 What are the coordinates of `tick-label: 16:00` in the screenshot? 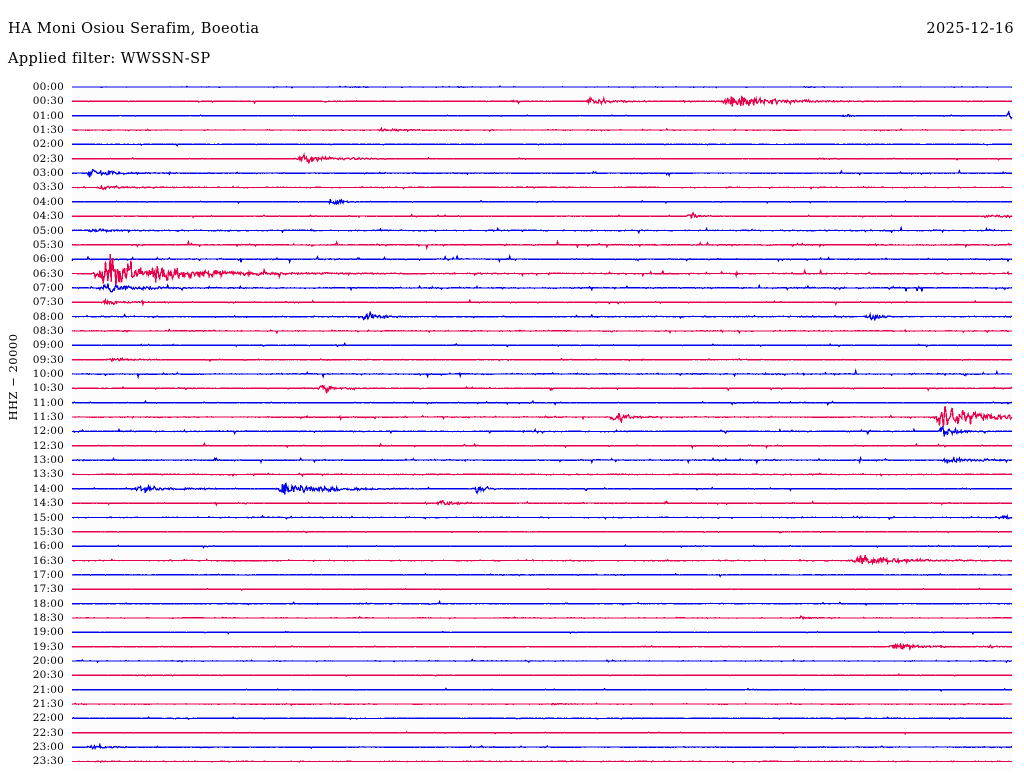 It's located at (48, 546).